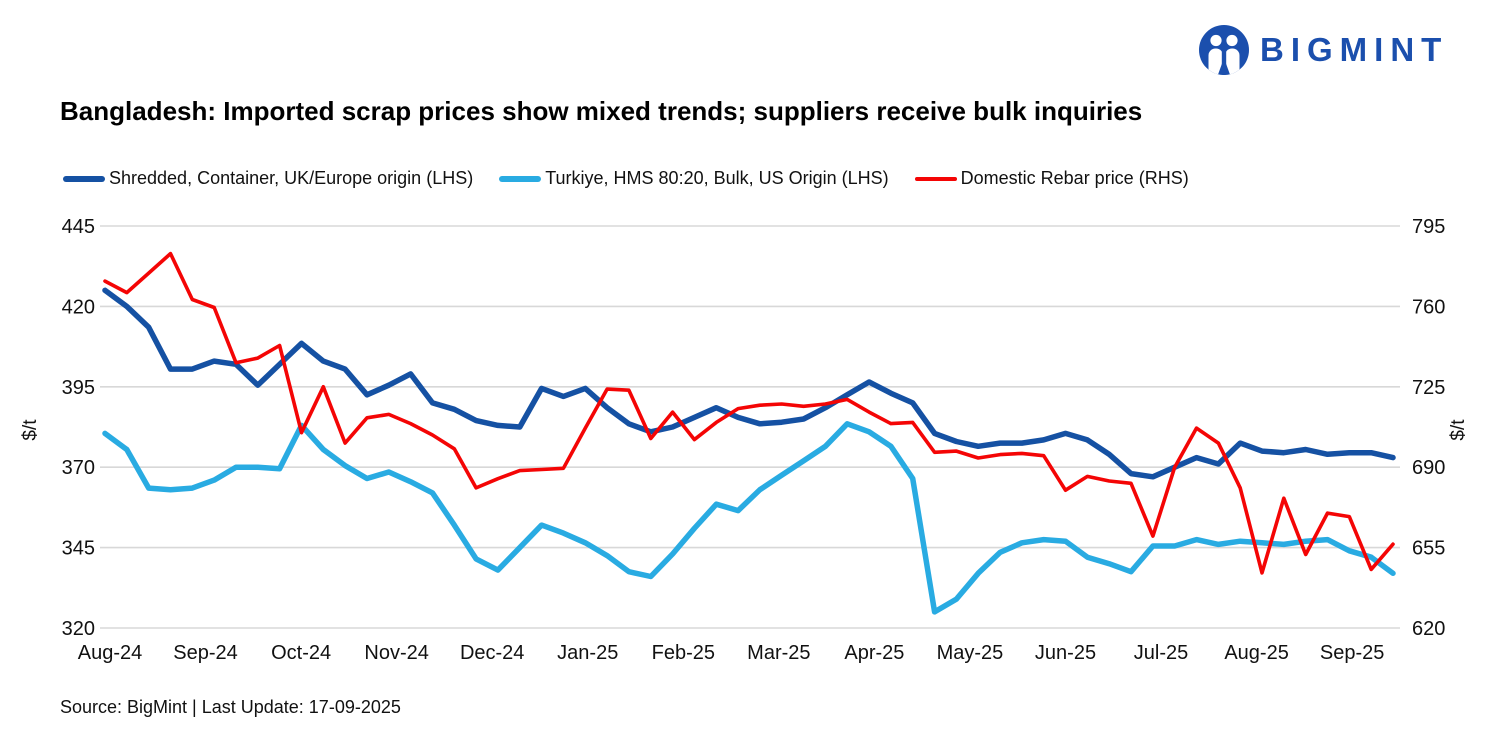  Describe the element at coordinates (970, 653) in the screenshot. I see `x-axis-tick: May-25` at that location.